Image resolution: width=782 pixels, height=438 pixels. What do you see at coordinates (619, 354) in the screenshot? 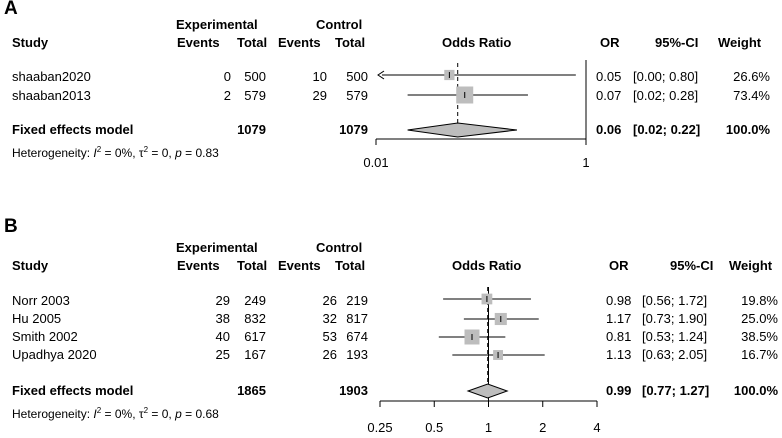
I see `or-value: 1.13` at bounding box center [619, 354].